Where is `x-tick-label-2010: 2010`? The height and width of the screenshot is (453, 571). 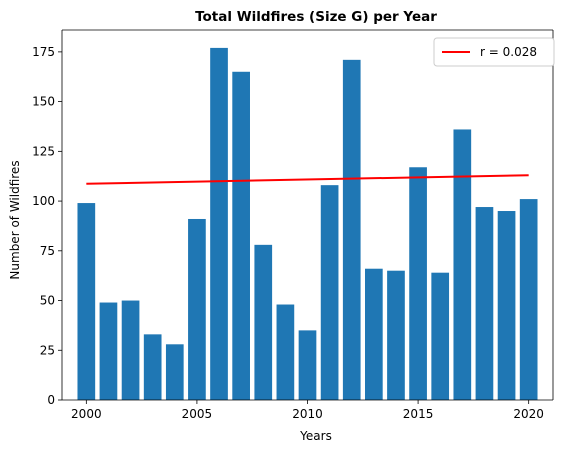
x-tick-label-2010: 2010 is located at coordinates (307, 414).